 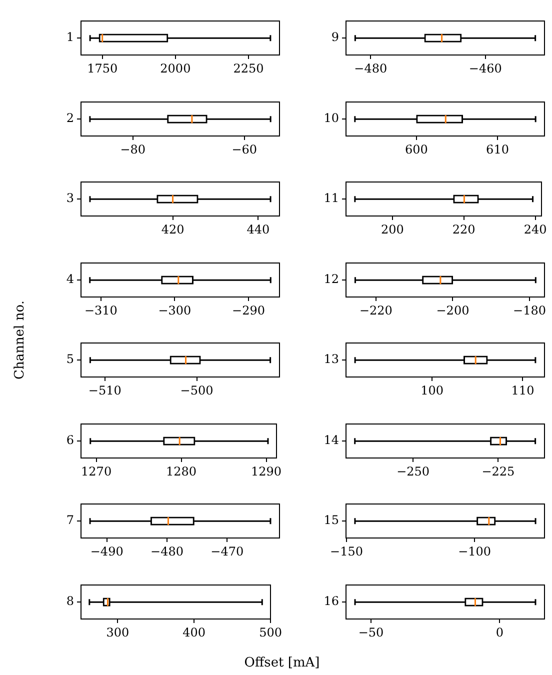 What do you see at coordinates (70, 279) in the screenshot?
I see `y-tick-label: 4` at bounding box center [70, 279].